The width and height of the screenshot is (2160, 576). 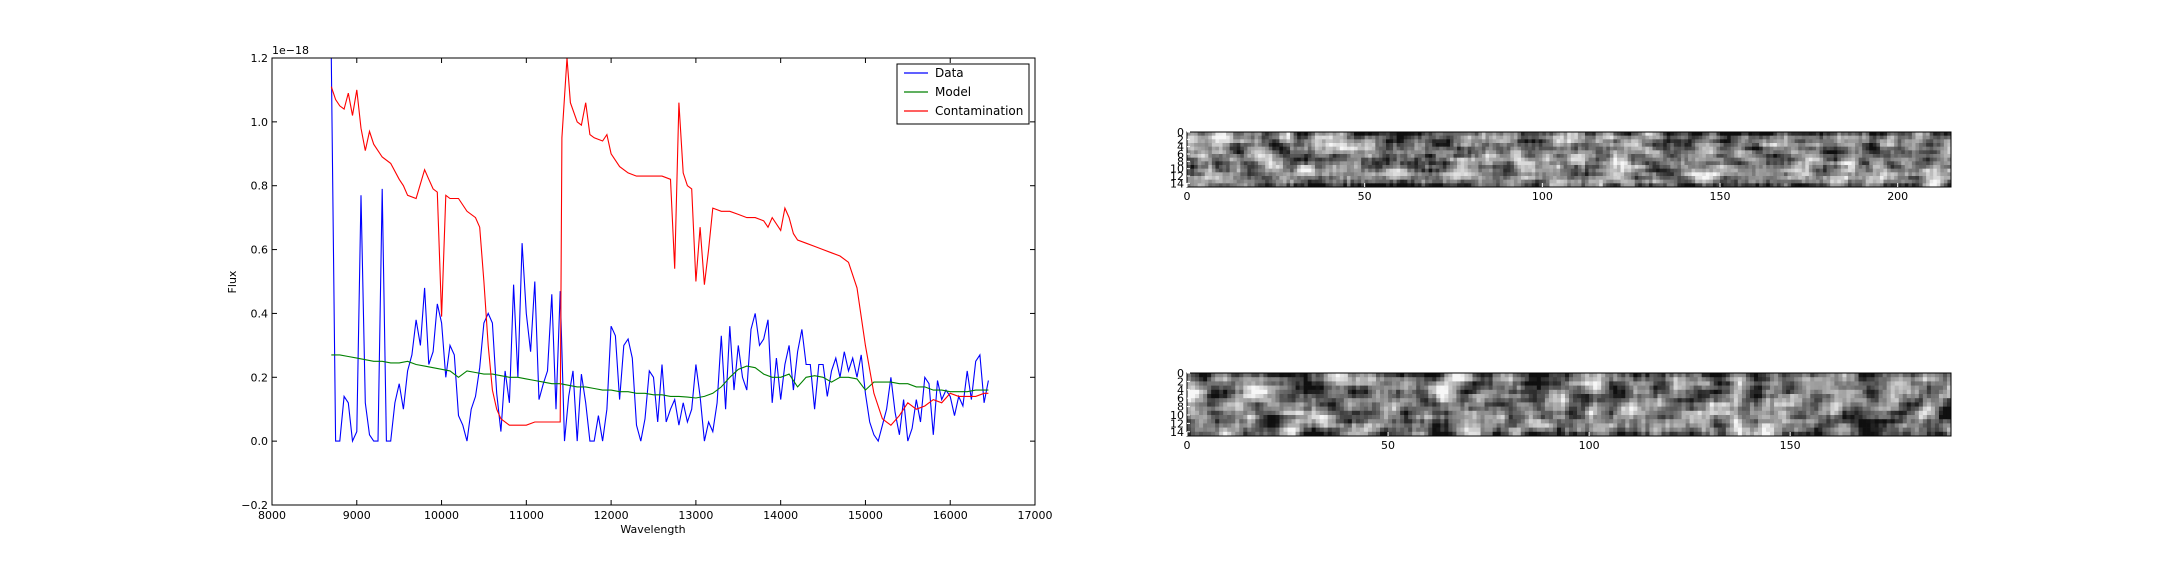 What do you see at coordinates (260, 441) in the screenshot?
I see `y-tick-label: 0.0` at bounding box center [260, 441].